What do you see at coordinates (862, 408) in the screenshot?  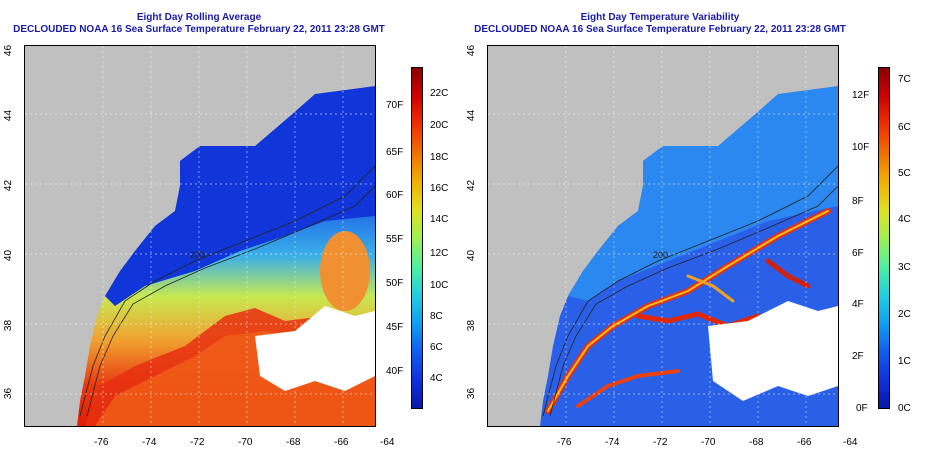 I see `cb-label-f: 0F` at bounding box center [862, 408].